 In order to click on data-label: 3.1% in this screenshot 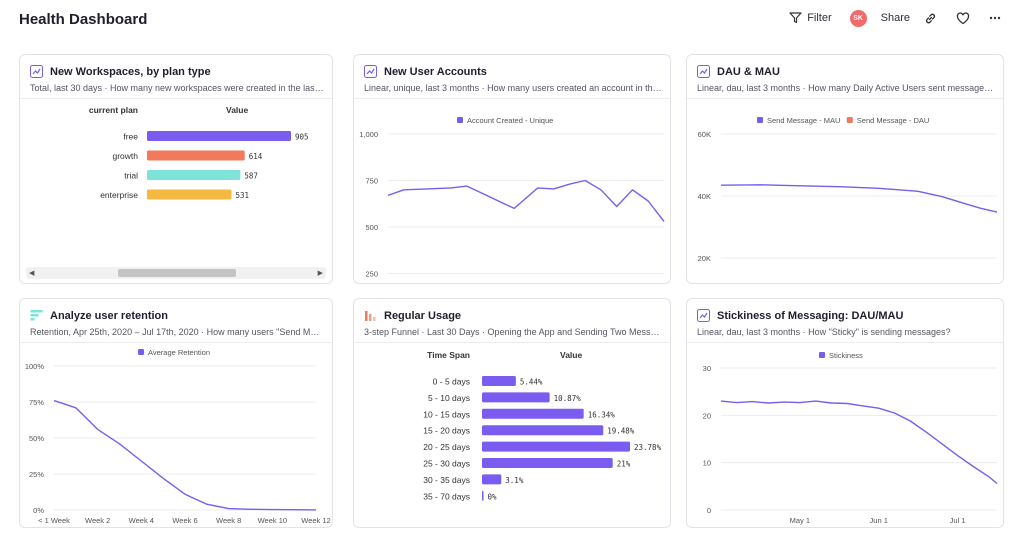, I will do `click(514, 480)`.